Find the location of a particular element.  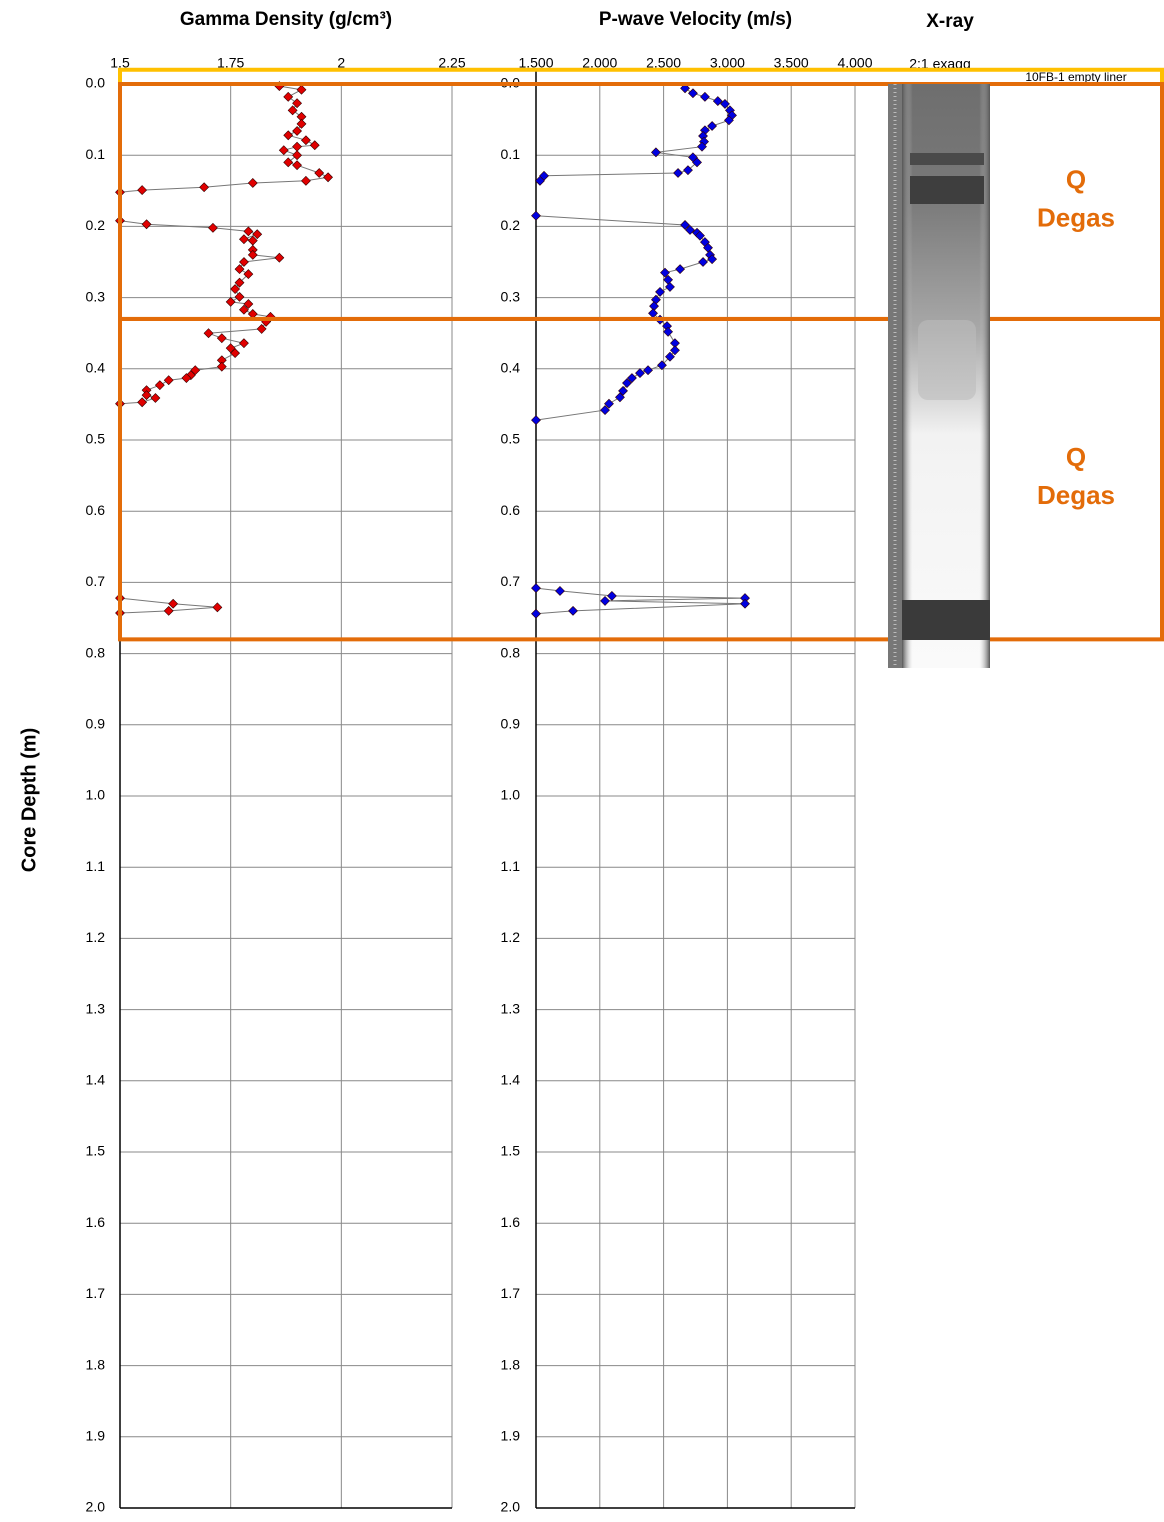

x-tick-label: 3.500 is located at coordinates (791, 63).